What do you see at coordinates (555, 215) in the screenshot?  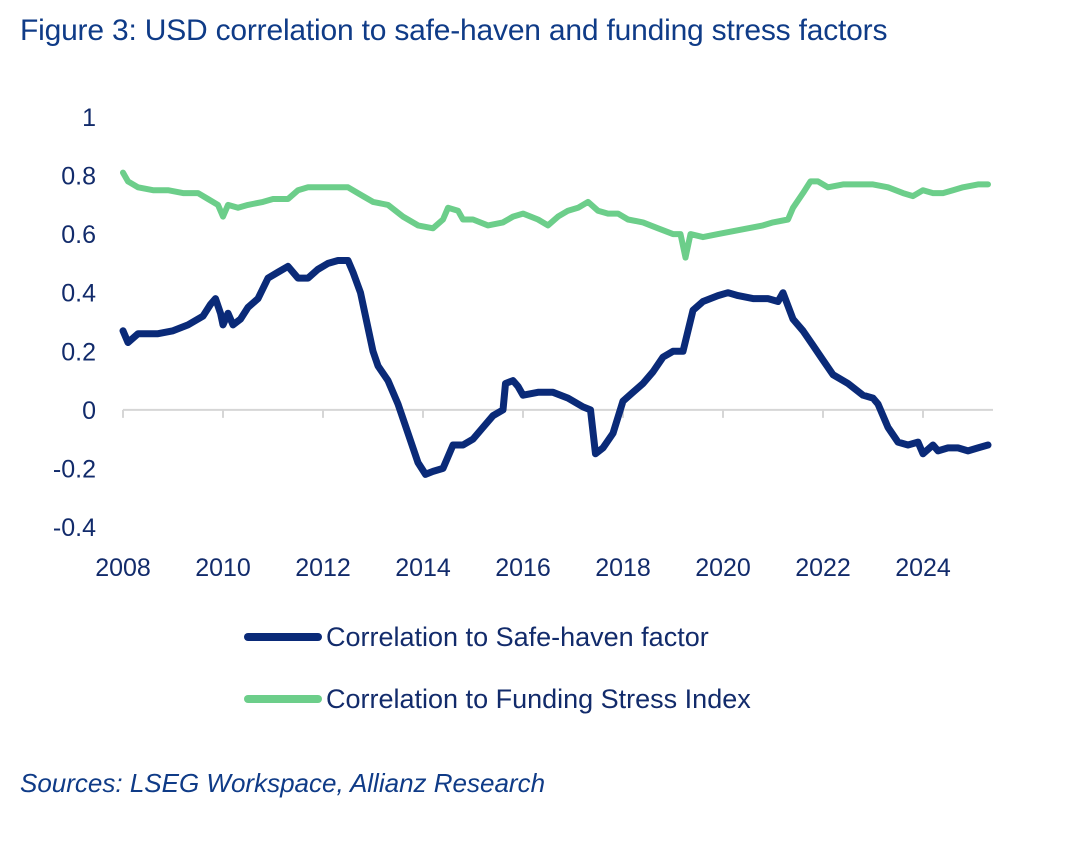 I see `series-line-funding-stress` at bounding box center [555, 215].